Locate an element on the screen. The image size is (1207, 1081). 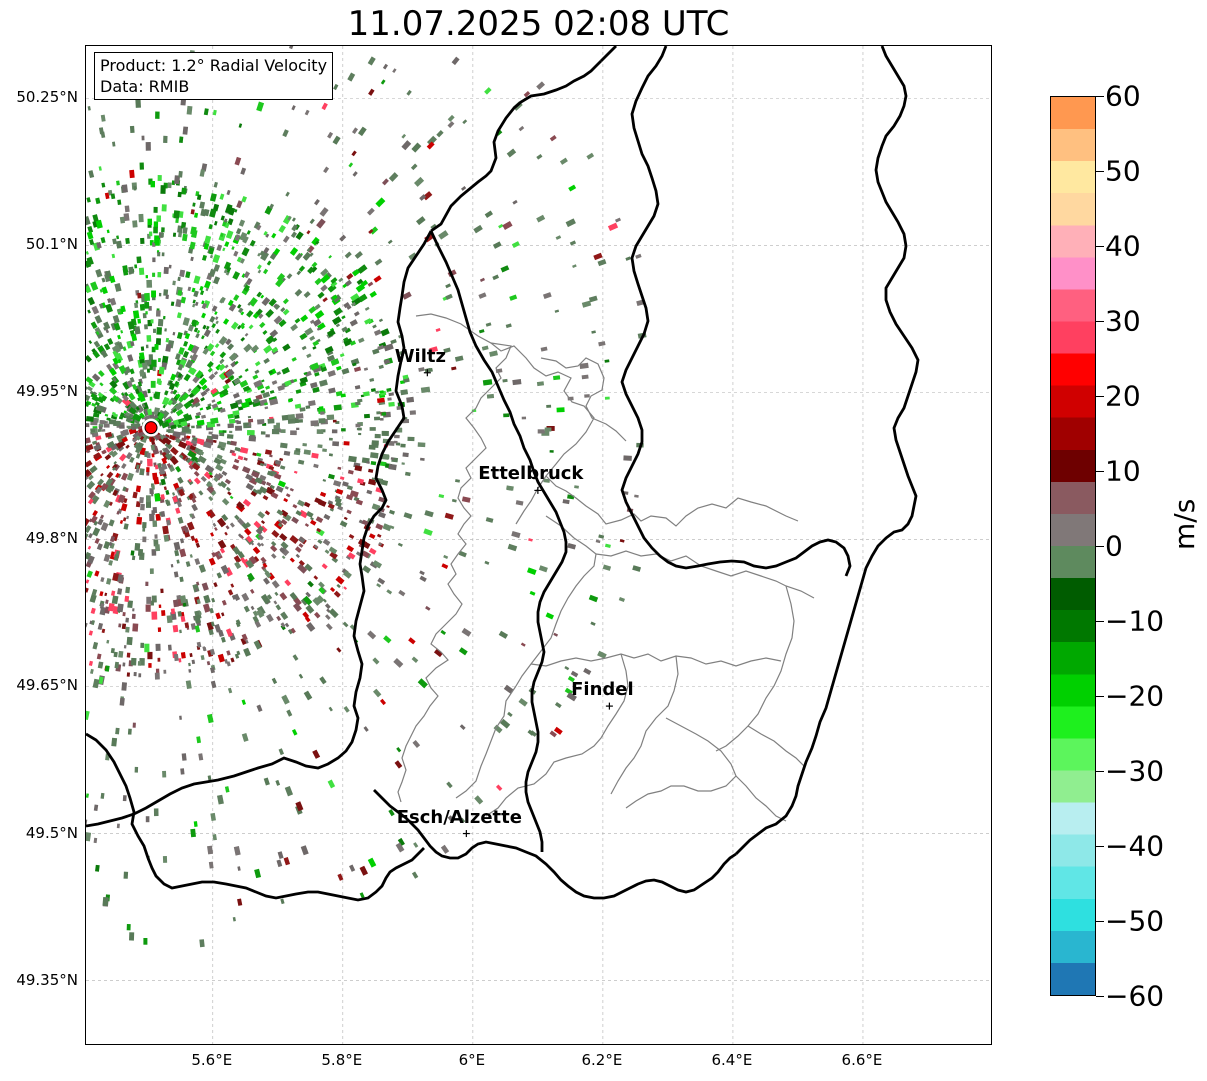
country-border-france is located at coordinates (255, 817).